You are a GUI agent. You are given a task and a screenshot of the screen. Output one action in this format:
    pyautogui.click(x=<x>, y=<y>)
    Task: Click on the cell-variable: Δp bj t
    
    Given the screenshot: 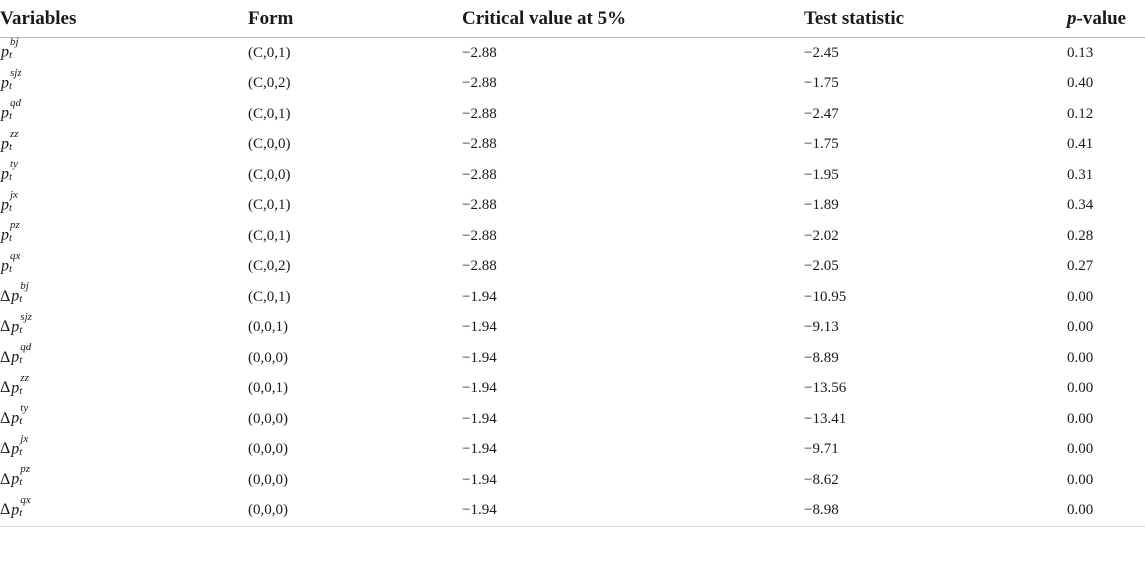 What is the action you would take?
    pyautogui.click(x=124, y=297)
    